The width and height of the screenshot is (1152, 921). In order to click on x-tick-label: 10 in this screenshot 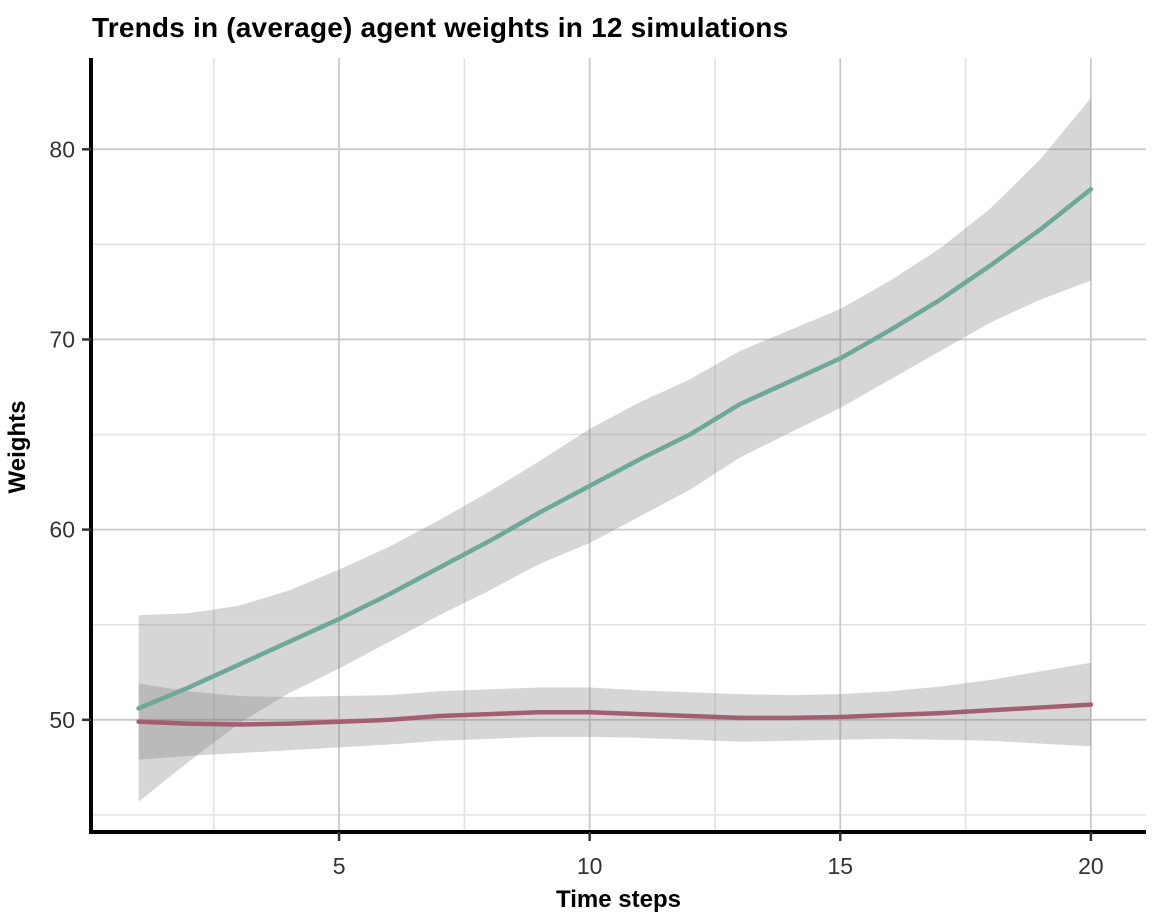, I will do `click(590, 866)`.